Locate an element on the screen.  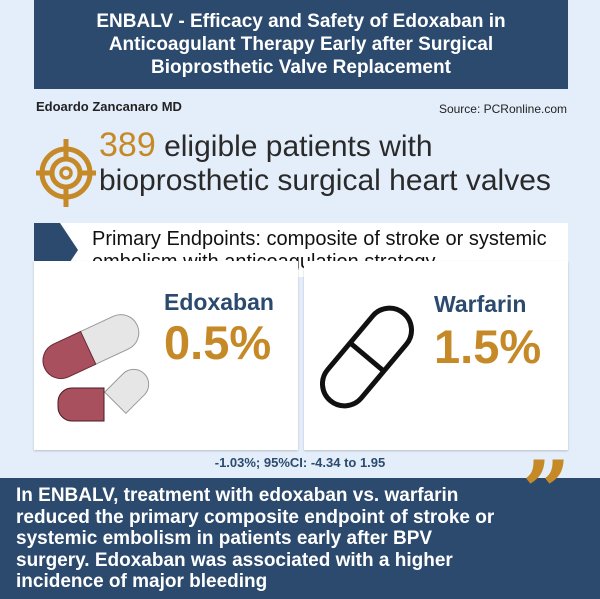
event-rate: 0.5% is located at coordinates (218, 342).